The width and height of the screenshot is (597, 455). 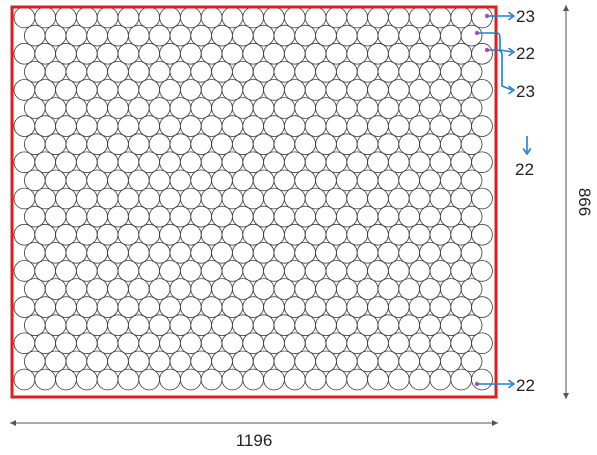 I want to click on height-arrow-bottom, so click(x=566, y=396).